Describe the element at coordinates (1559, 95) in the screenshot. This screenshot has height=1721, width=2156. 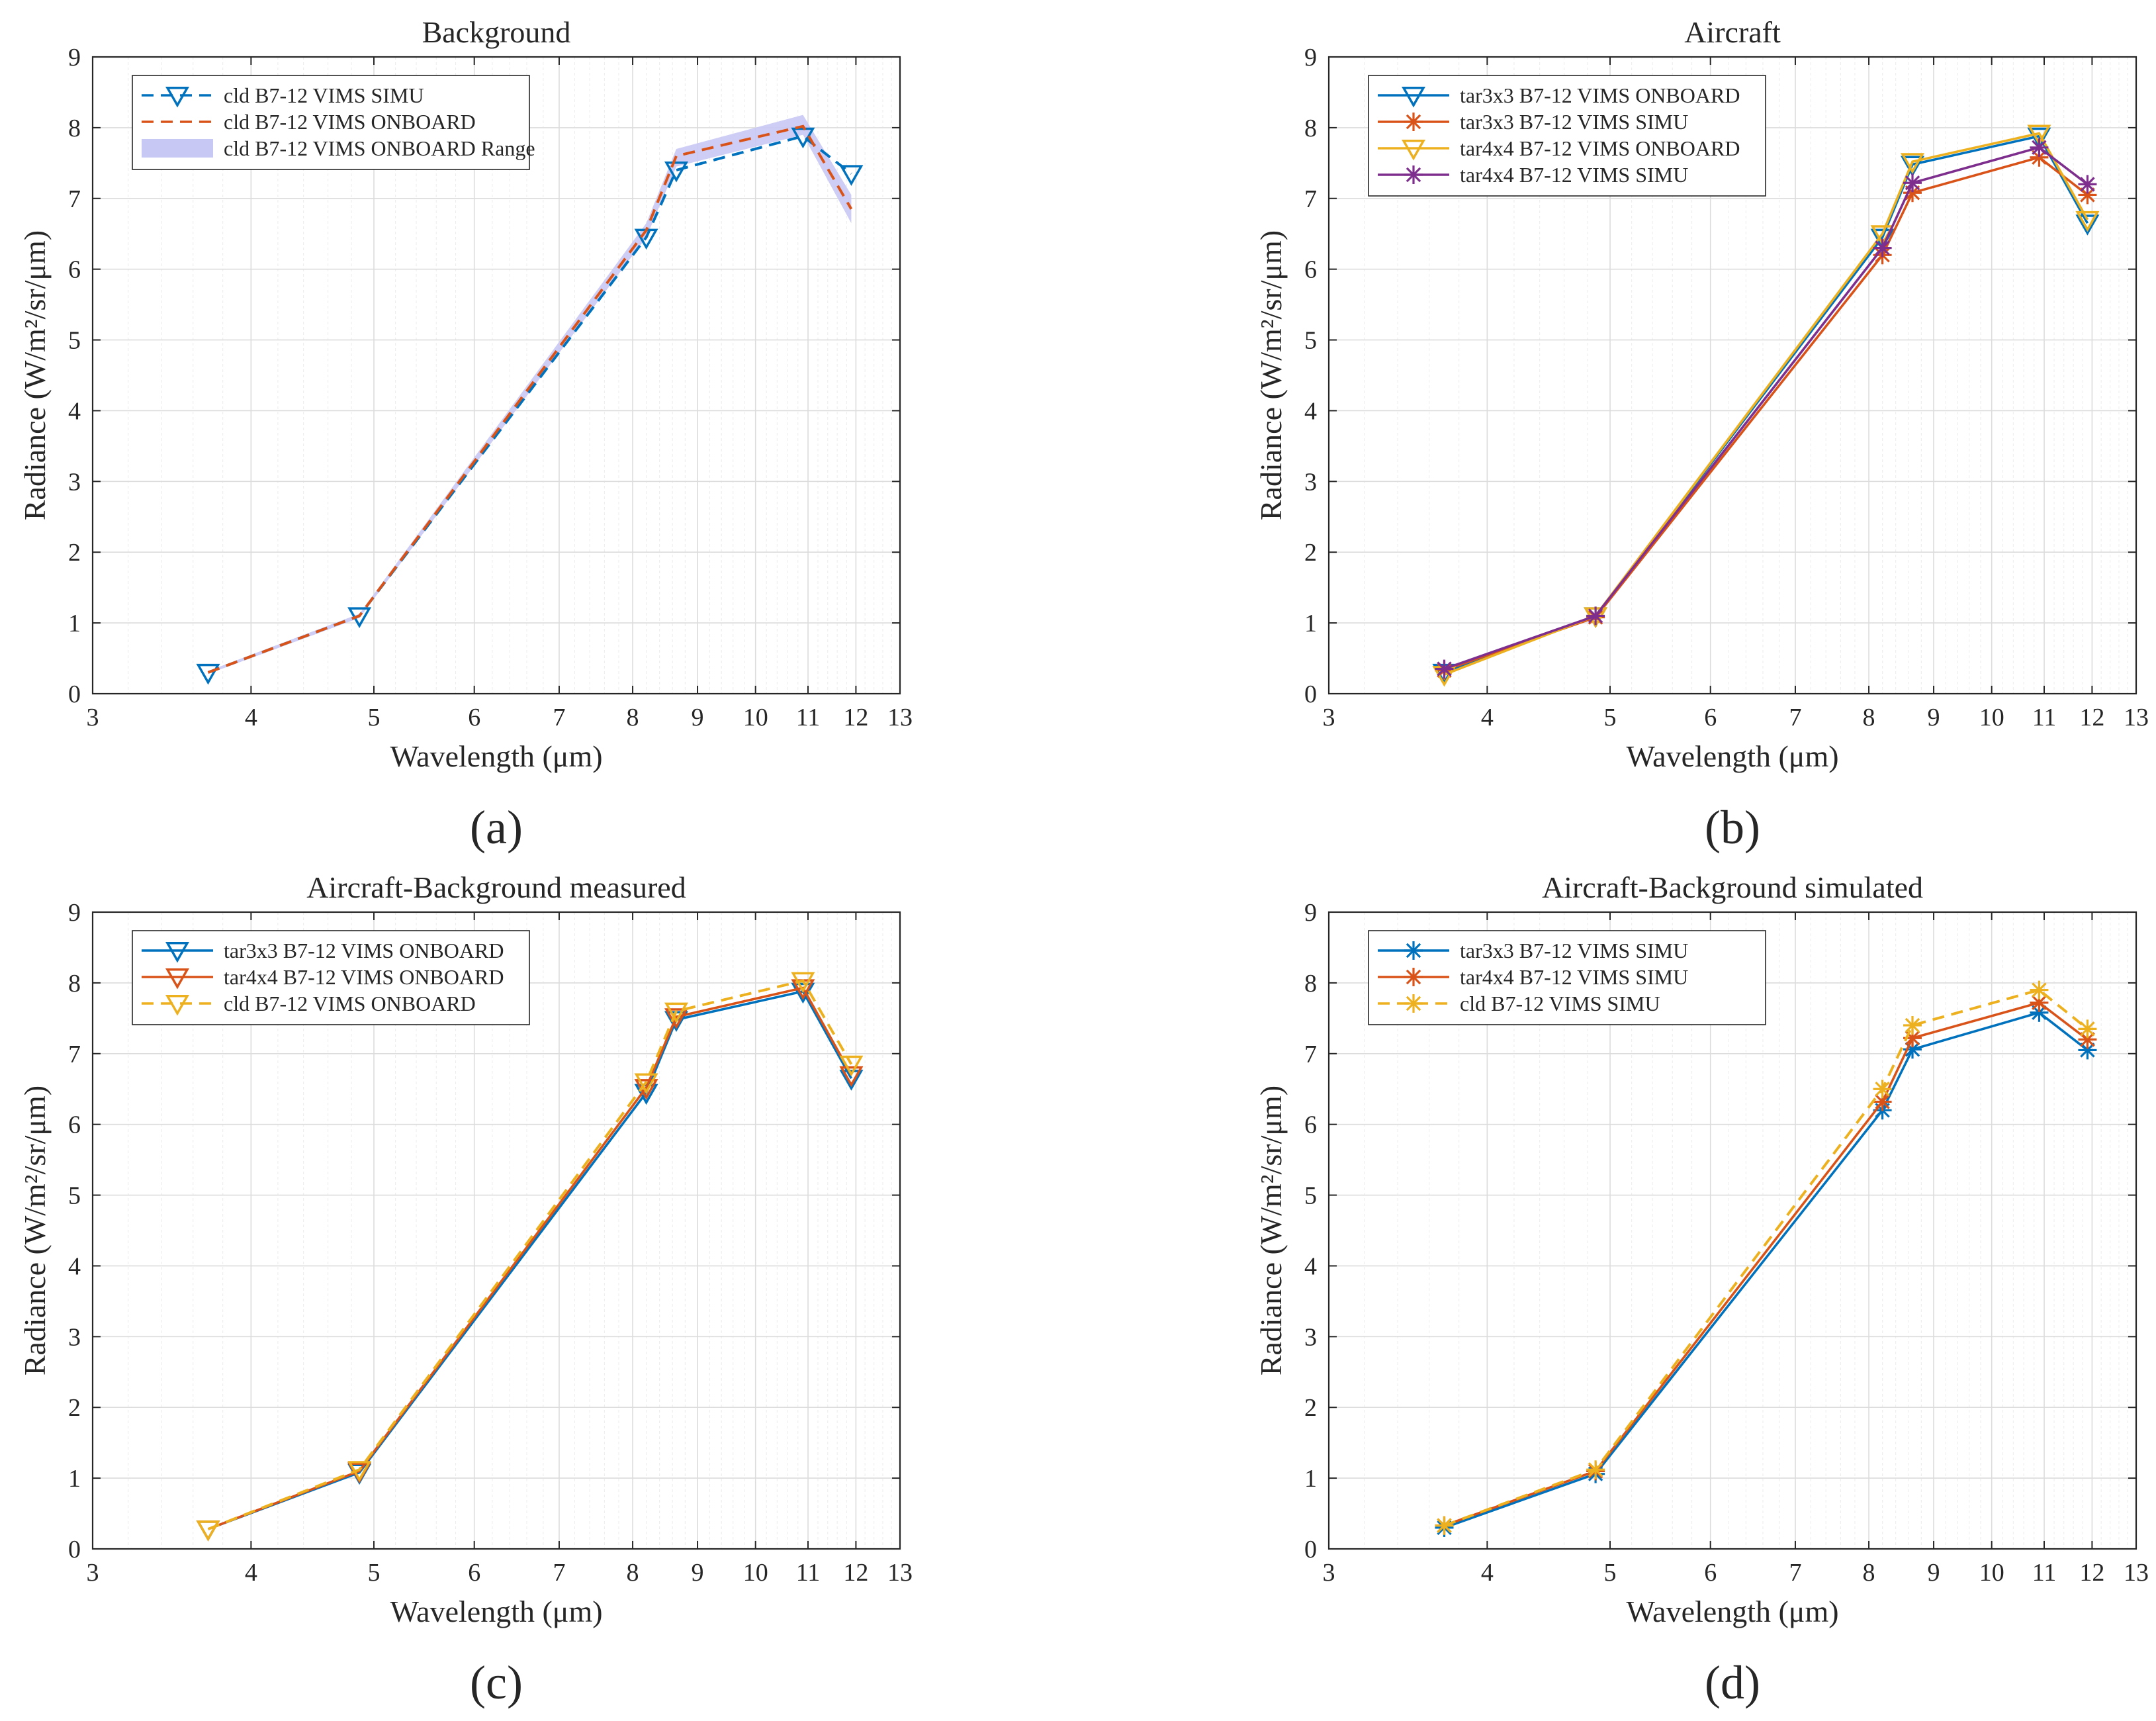
I see `legend-entry: tar3x3 B7-12 VIMS ONBOARD` at that location.